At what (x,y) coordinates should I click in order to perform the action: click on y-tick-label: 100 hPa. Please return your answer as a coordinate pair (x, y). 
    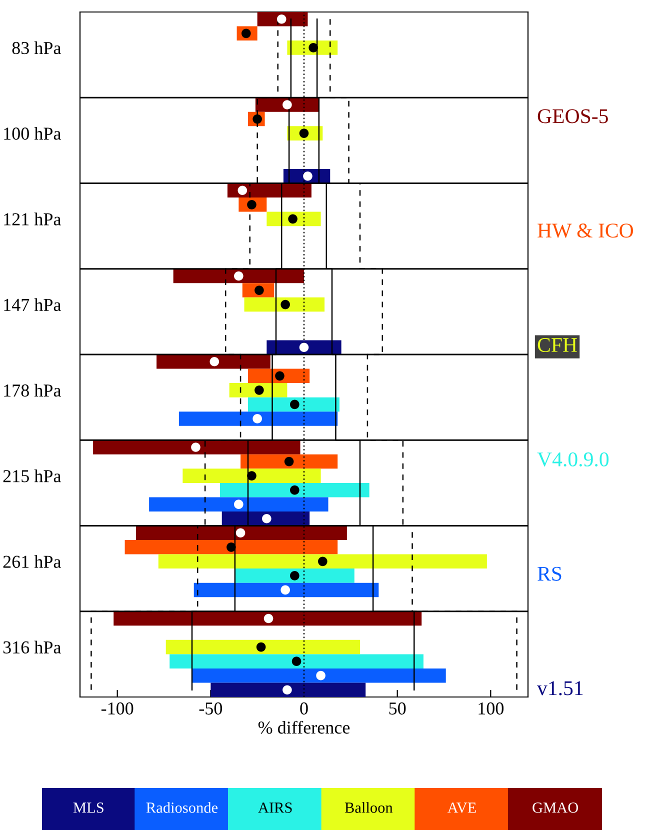
    Looking at the image, I should click on (33, 133).